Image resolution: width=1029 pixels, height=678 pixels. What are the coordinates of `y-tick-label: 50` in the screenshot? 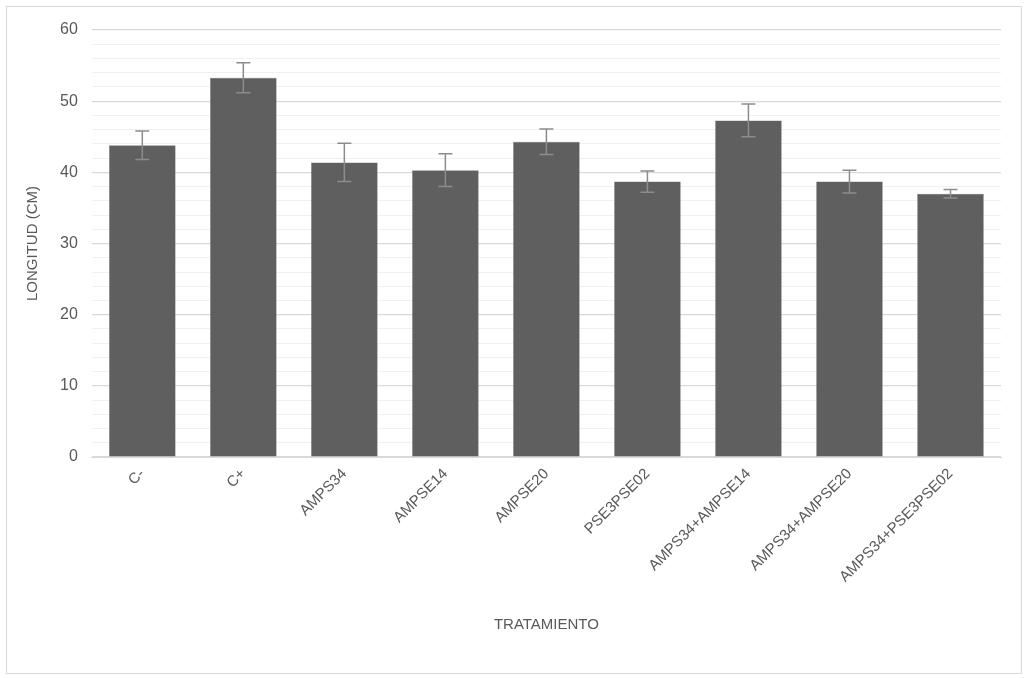 It's located at (69, 100).